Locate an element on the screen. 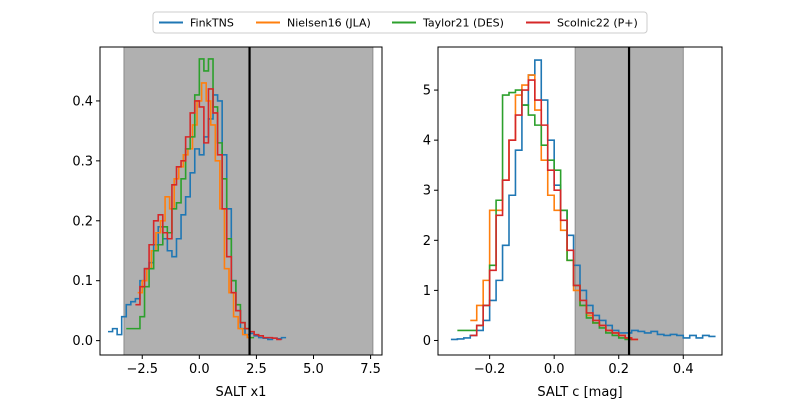 The height and width of the screenshot is (400, 800). legend-label-scolnic22: Scolnic22 (P+) is located at coordinates (597, 23).